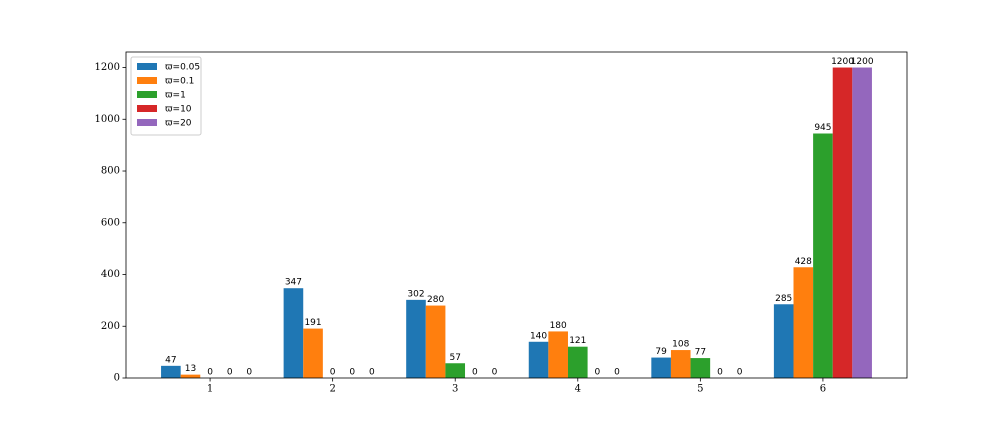 This screenshot has width=1008, height=432. Describe the element at coordinates (700, 353) in the screenshot. I see `value-label: 77` at that location.